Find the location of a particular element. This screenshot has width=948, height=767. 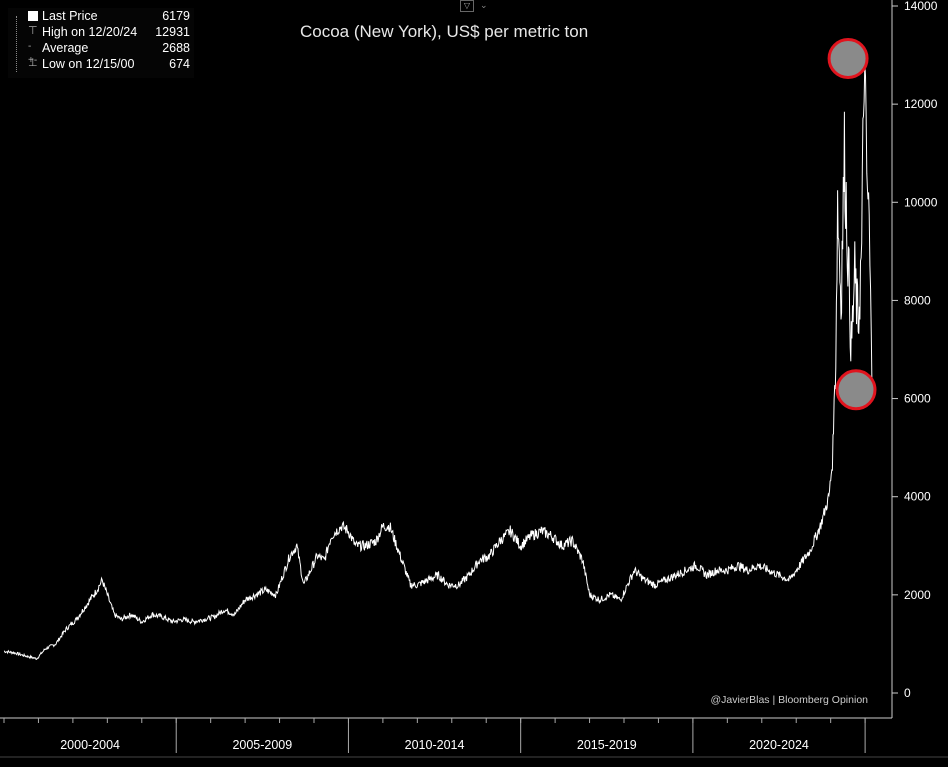

y-tick-label: 4000 is located at coordinates (917, 497).